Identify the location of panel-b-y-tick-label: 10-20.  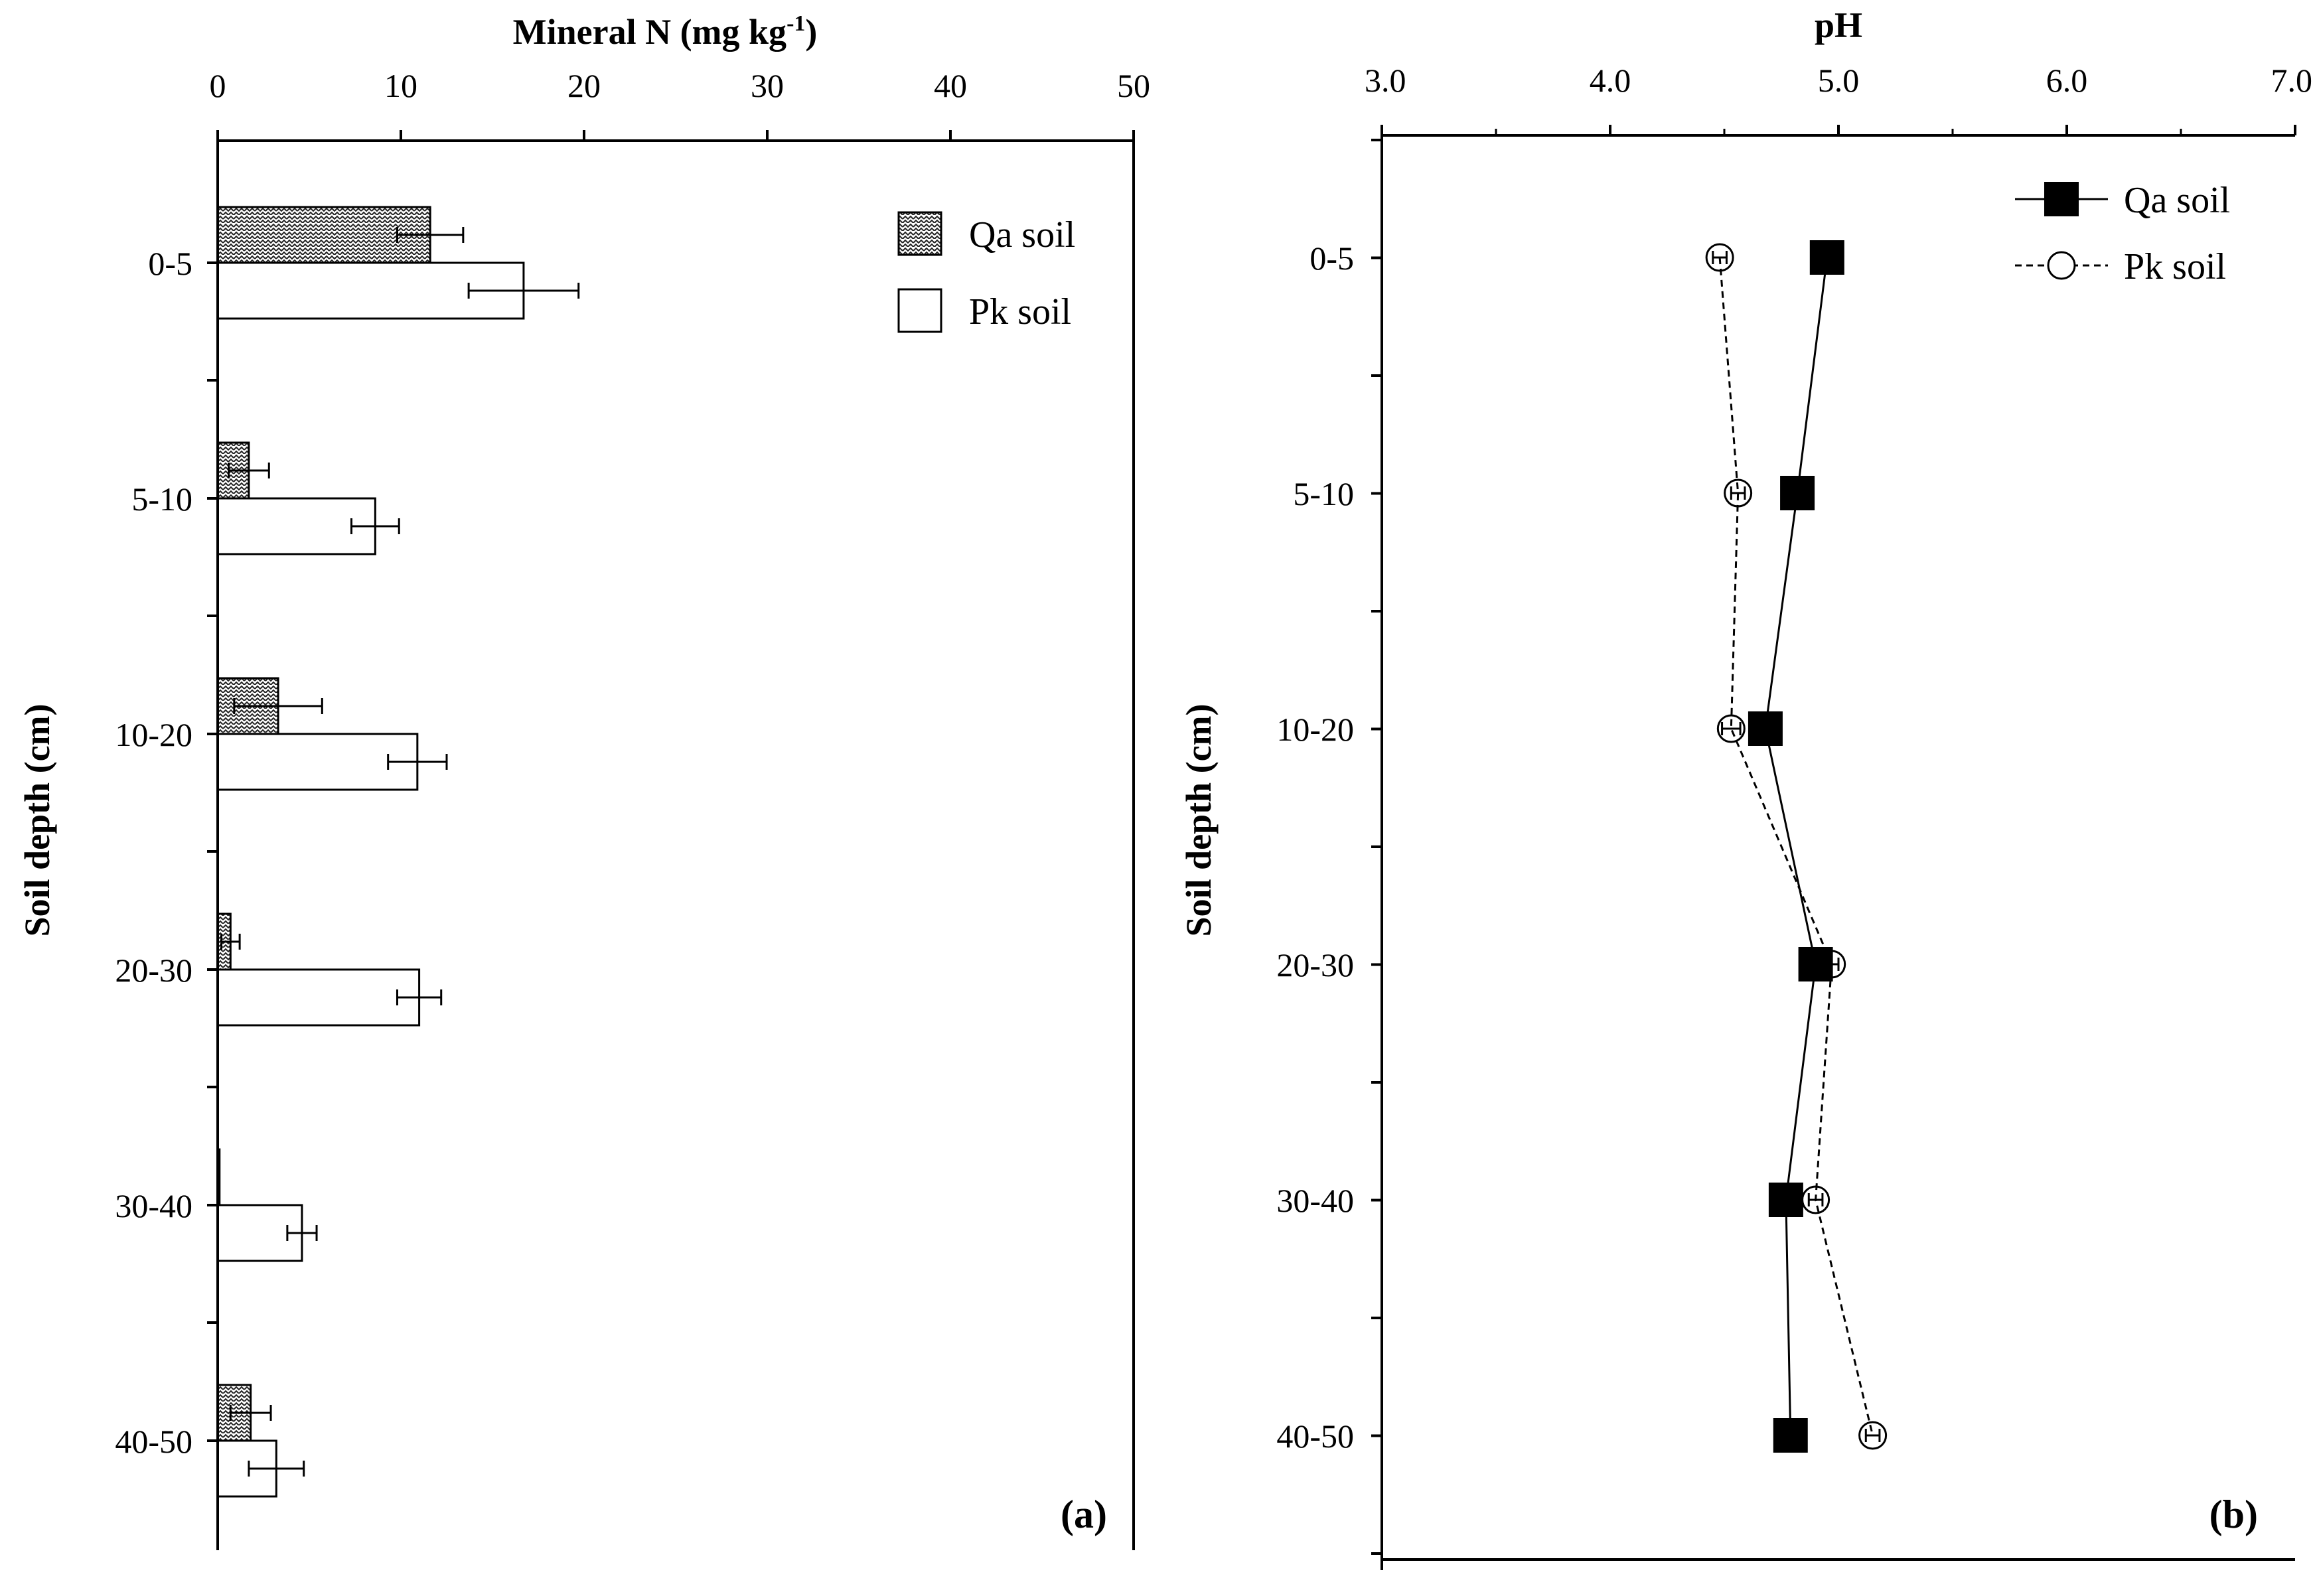
(1315, 730).